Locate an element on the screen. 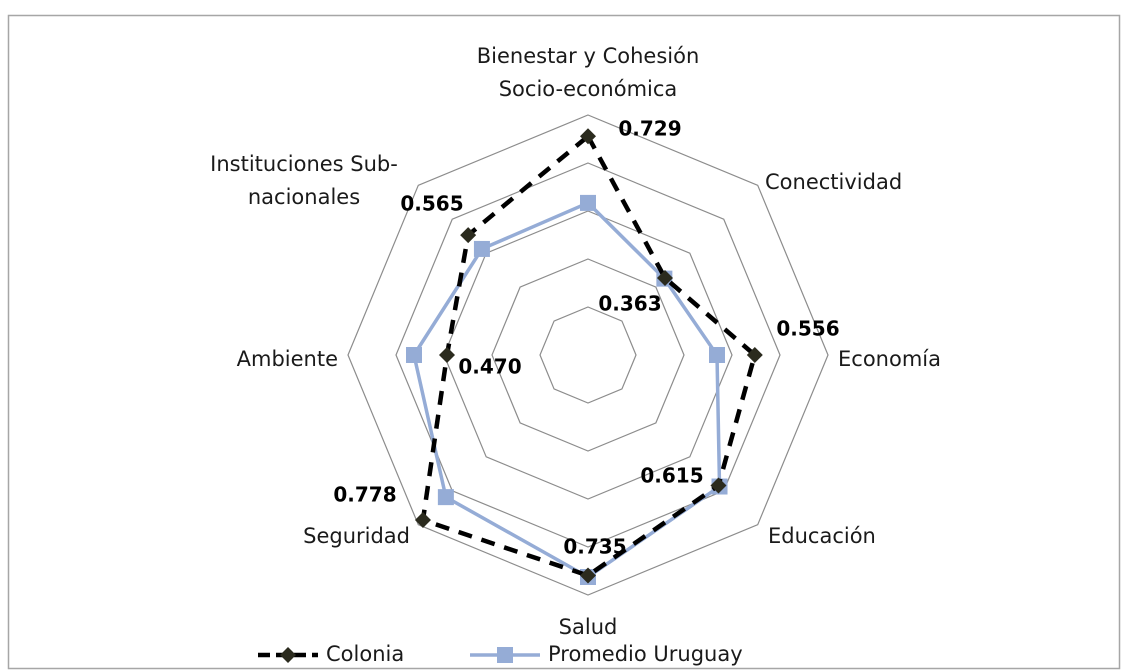 This screenshot has width=1128, height=670. legend-label: Promedio Uruguay is located at coordinates (645, 654).